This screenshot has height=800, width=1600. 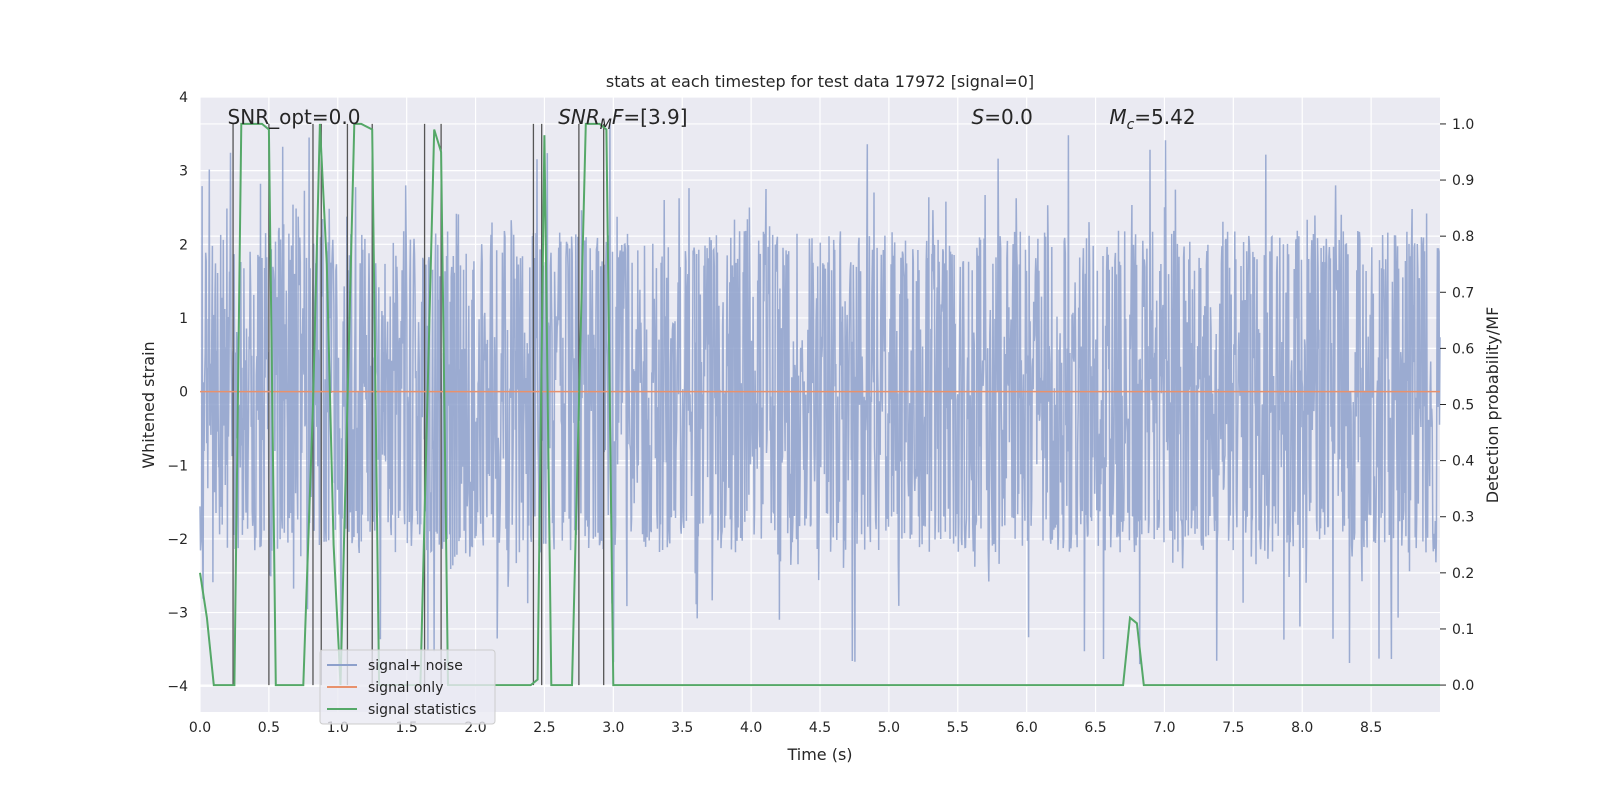 I want to click on legend-label: signal+ noise, so click(x=415, y=666).